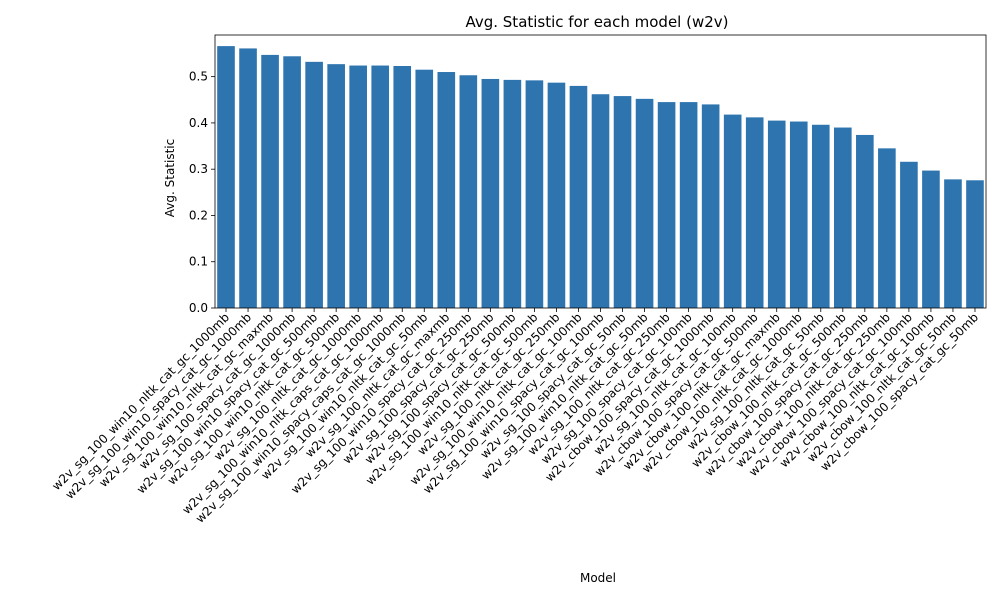  What do you see at coordinates (198, 77) in the screenshot?
I see `y-tick-label: 0.5` at bounding box center [198, 77].